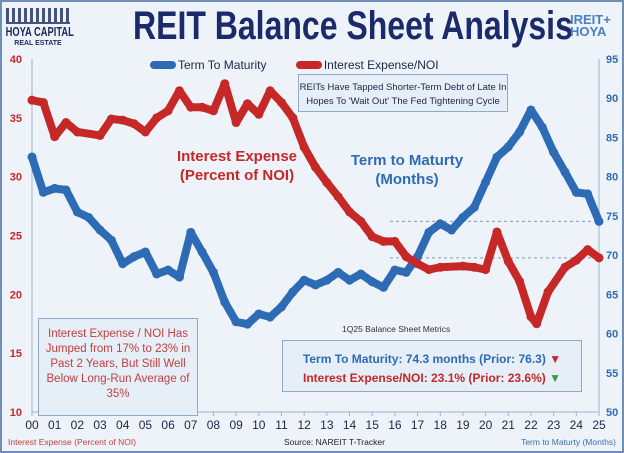  What do you see at coordinates (281, 425) in the screenshot?
I see `x-tick-label: 11` at bounding box center [281, 425].